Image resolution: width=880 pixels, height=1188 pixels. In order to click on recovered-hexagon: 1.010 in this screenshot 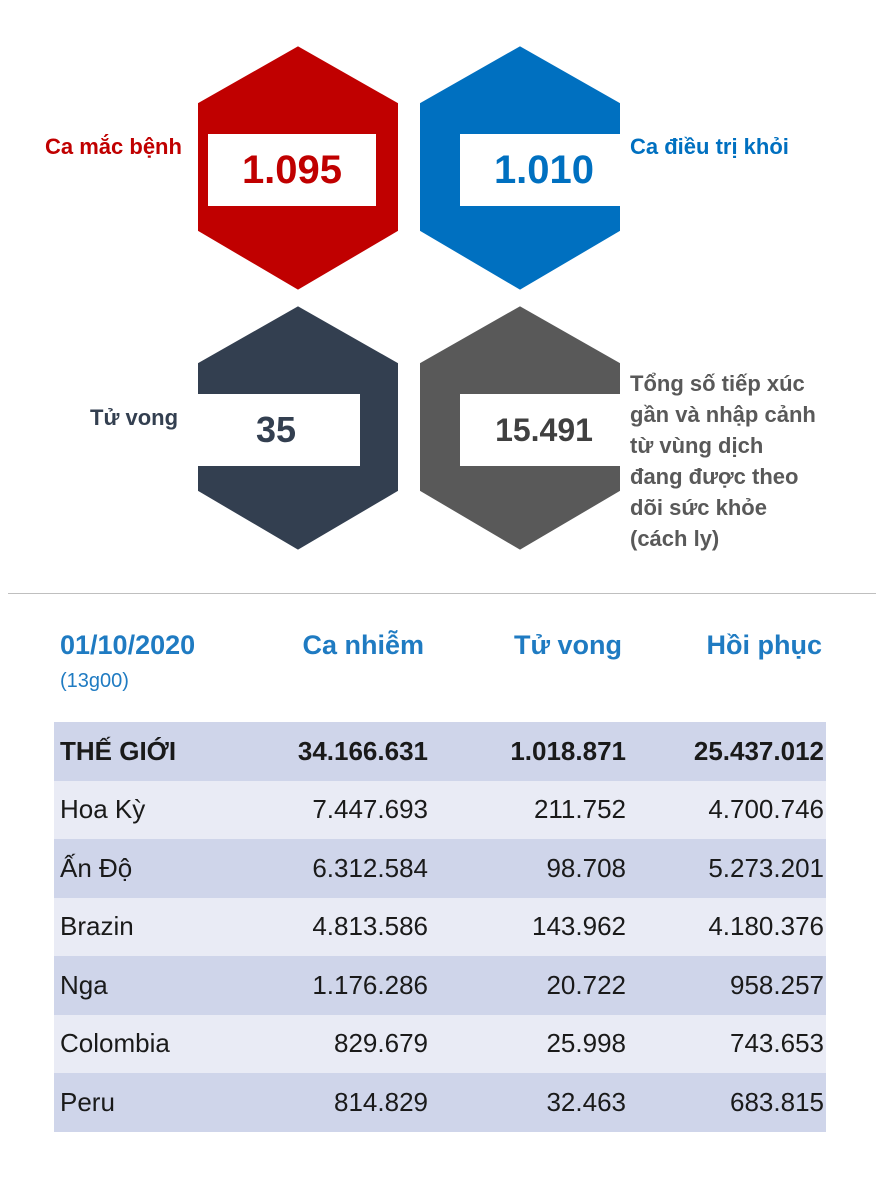, I will do `click(520, 168)`.